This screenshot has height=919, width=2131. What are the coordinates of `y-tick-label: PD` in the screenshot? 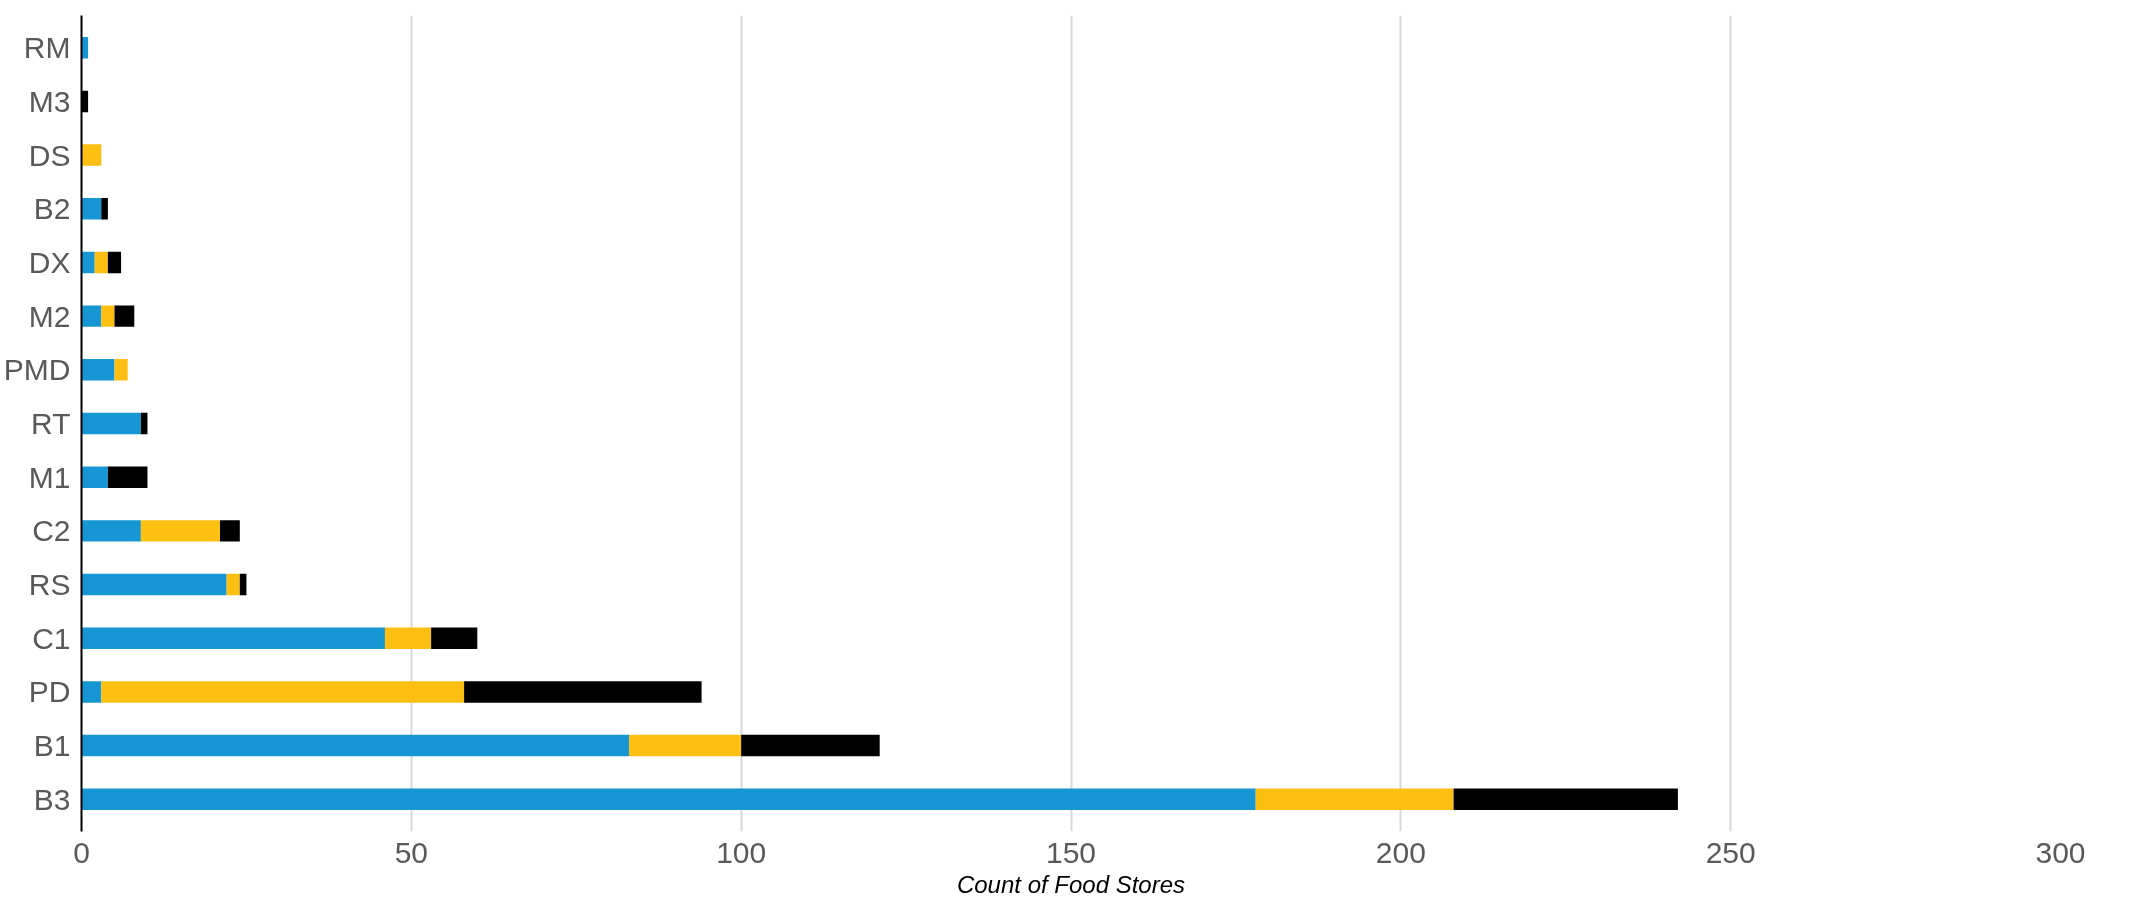 It's located at (49, 692).